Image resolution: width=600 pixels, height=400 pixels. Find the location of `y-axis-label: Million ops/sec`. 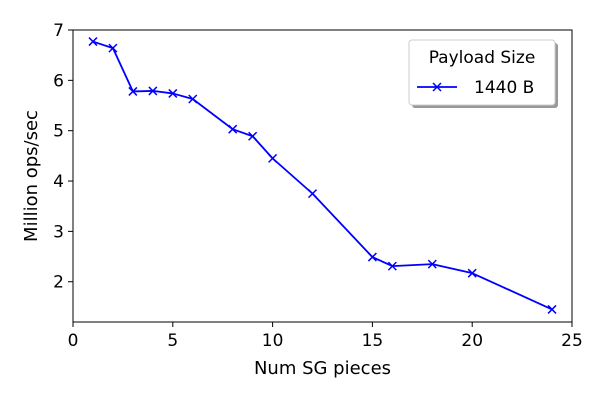

y-axis-label: Million ops/sec is located at coordinates (31, 176).